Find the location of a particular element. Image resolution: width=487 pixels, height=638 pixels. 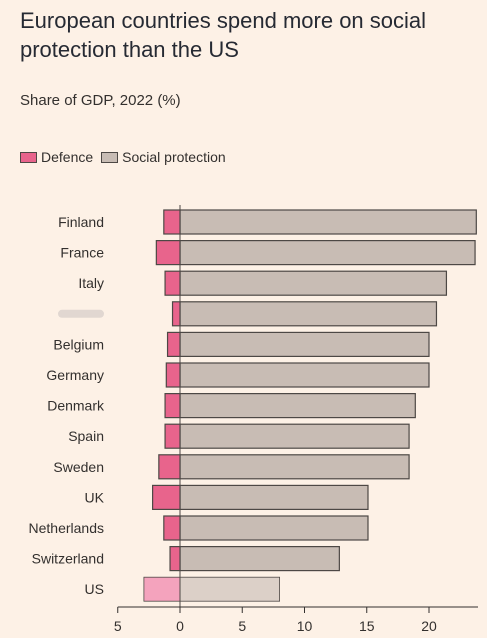

bar-social-protection-us is located at coordinates (229, 589).